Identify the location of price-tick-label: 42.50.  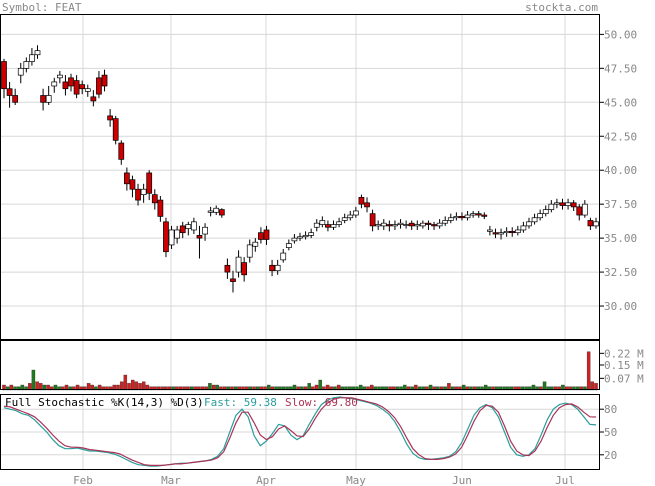
(620, 136).